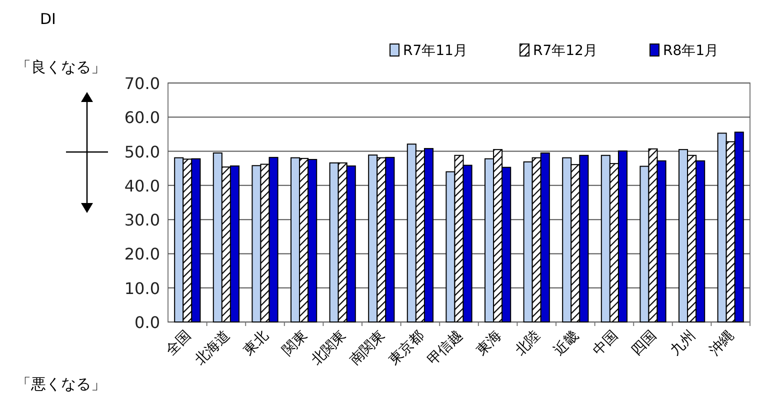  I want to click on y-tick-label: 20.0, so click(142, 254).